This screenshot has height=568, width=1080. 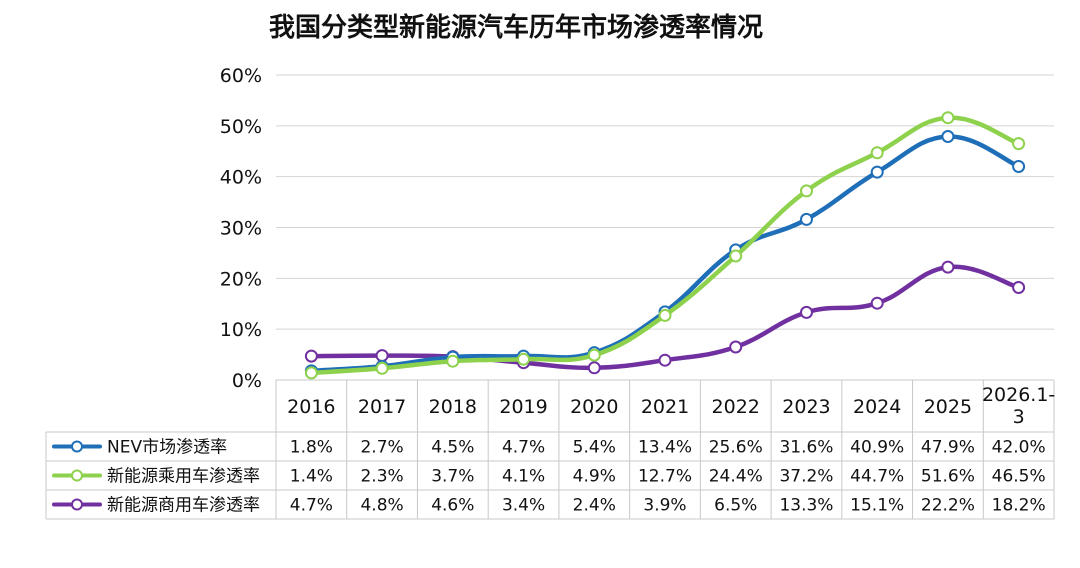 I want to click on x-category-label: 2025, so click(x=948, y=407).